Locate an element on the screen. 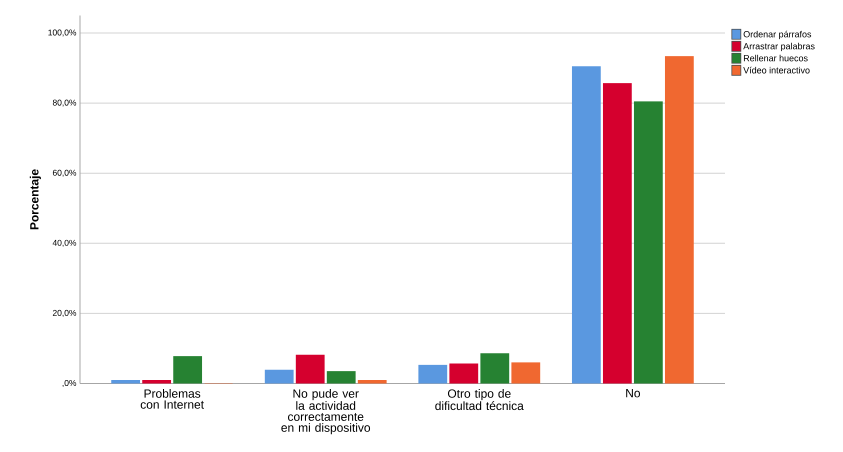 The width and height of the screenshot is (843, 452). x-tick-label: No is located at coordinates (633, 393).